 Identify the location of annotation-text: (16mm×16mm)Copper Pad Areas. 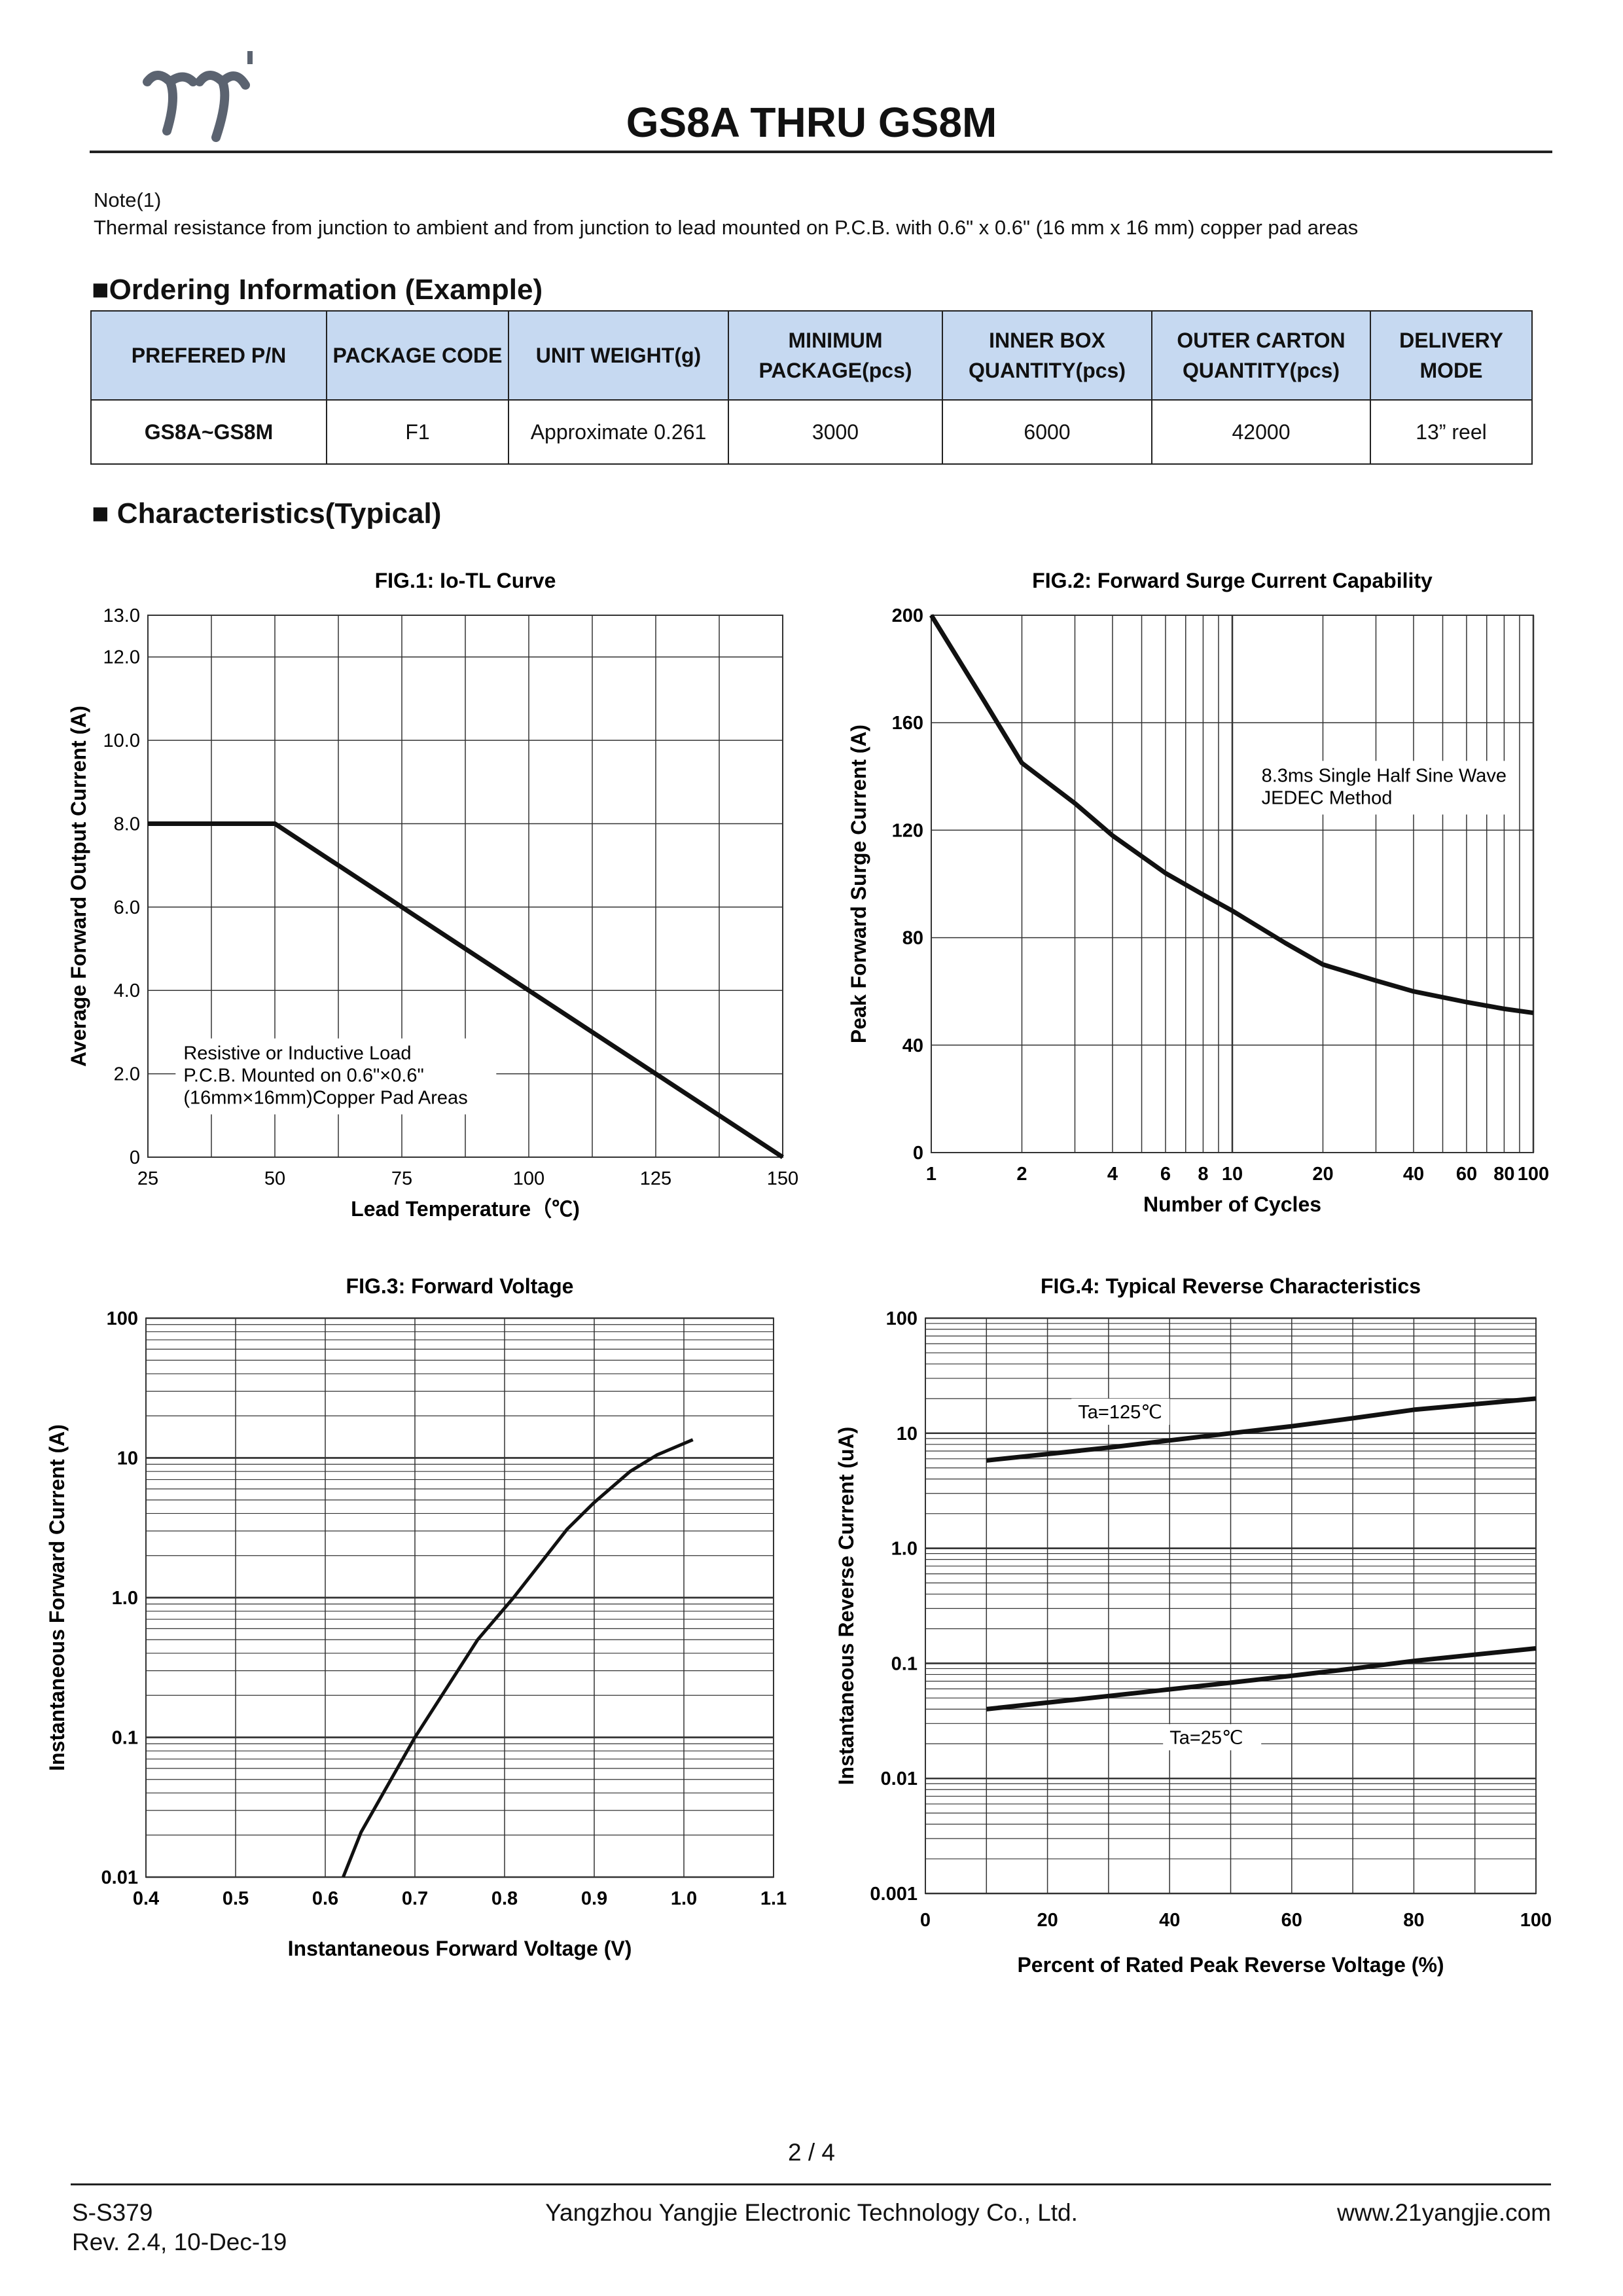
(325, 1098).